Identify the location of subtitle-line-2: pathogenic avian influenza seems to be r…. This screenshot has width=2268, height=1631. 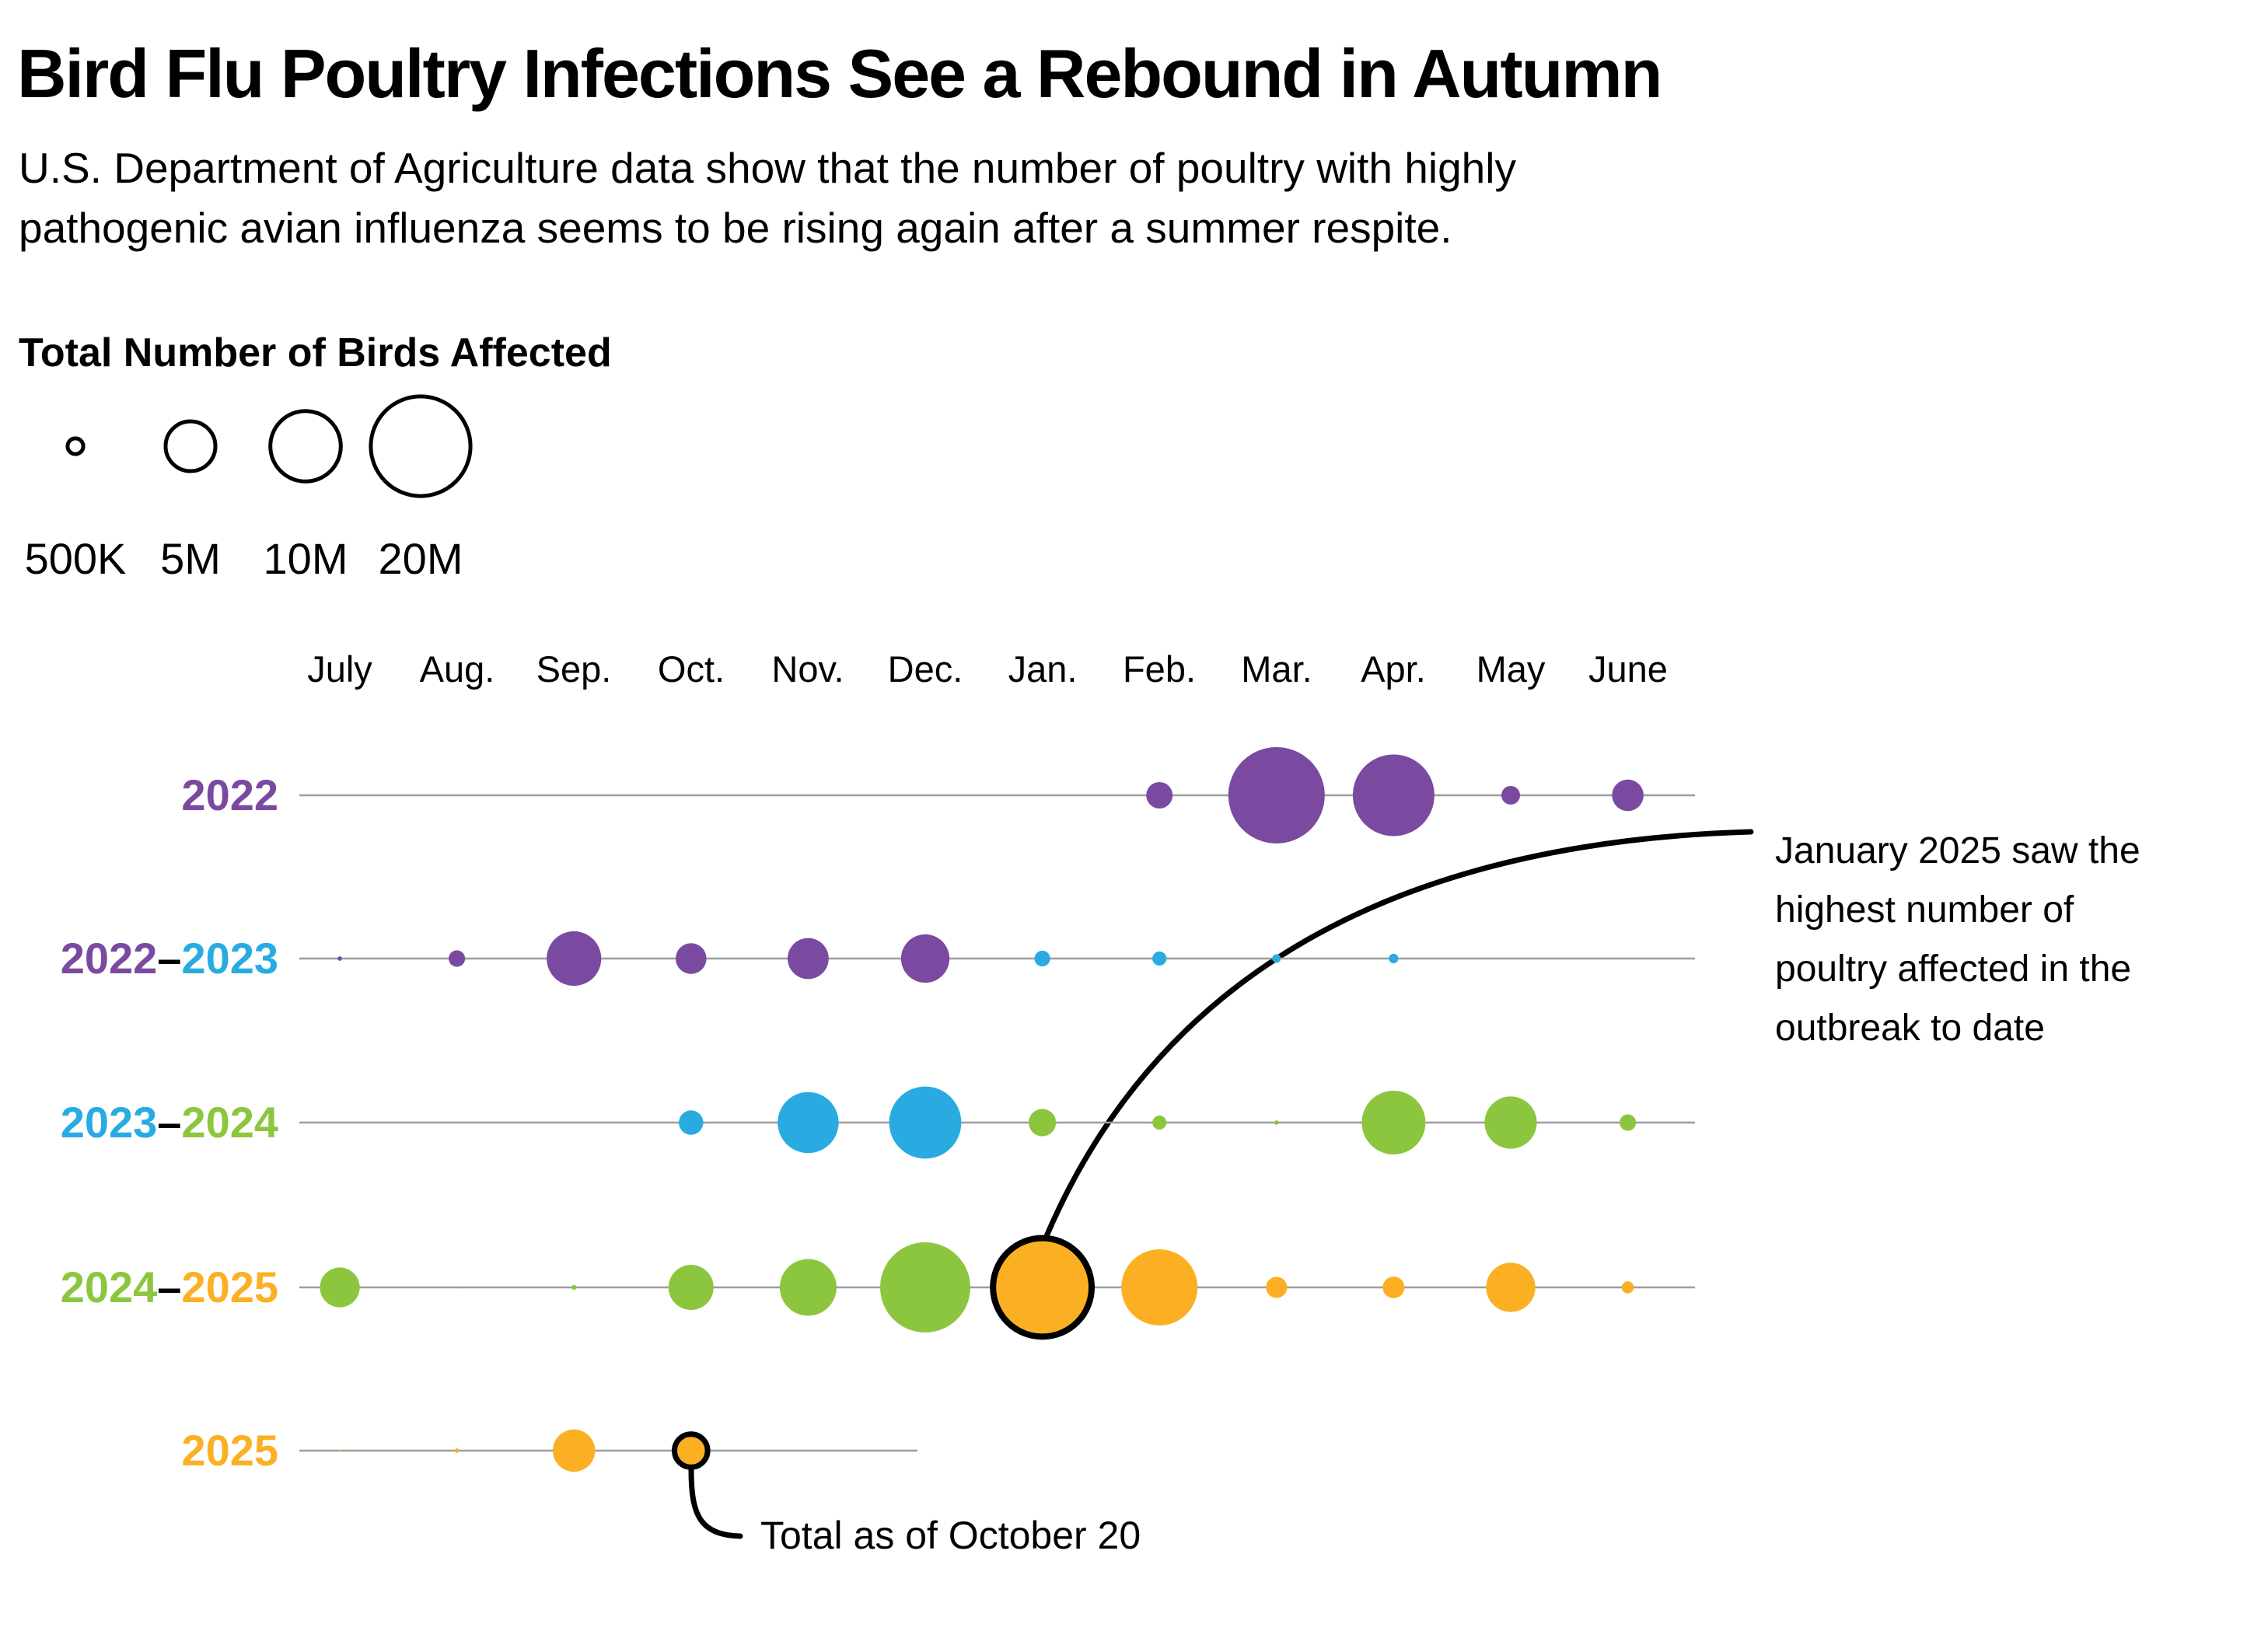
(735, 228).